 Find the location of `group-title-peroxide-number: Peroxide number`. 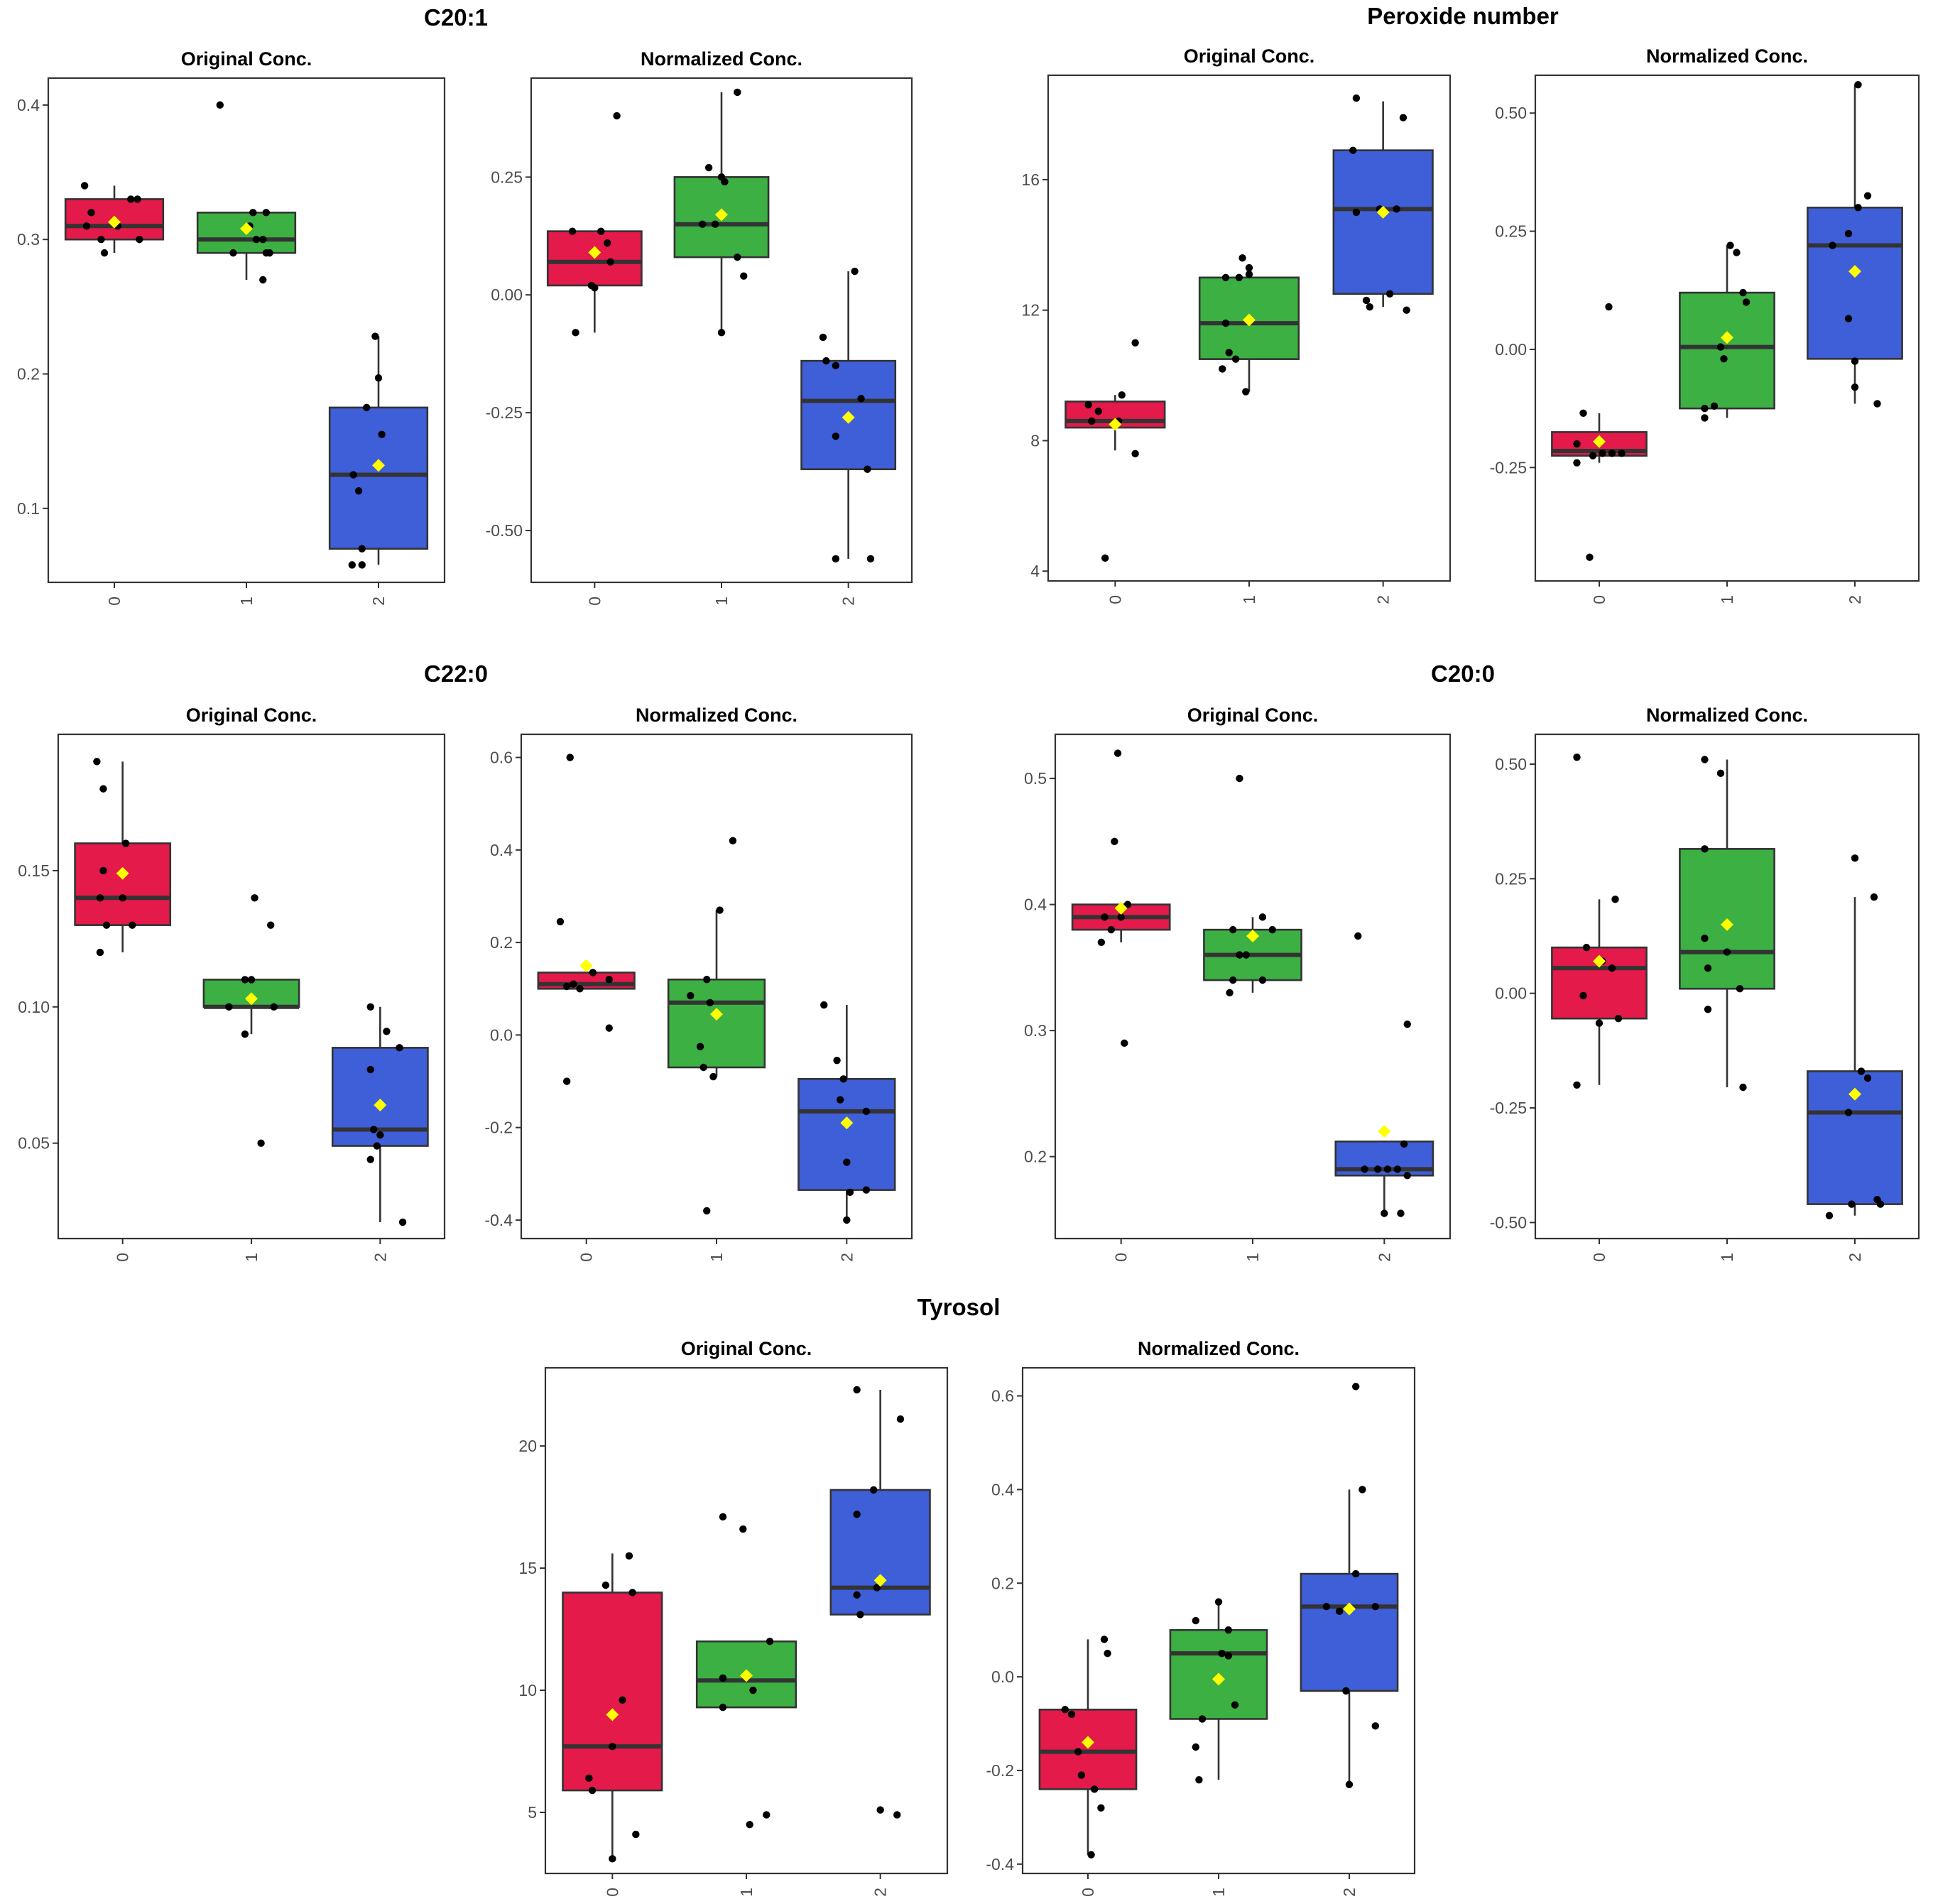

group-title-peroxide-number: Peroxide number is located at coordinates (1463, 16).